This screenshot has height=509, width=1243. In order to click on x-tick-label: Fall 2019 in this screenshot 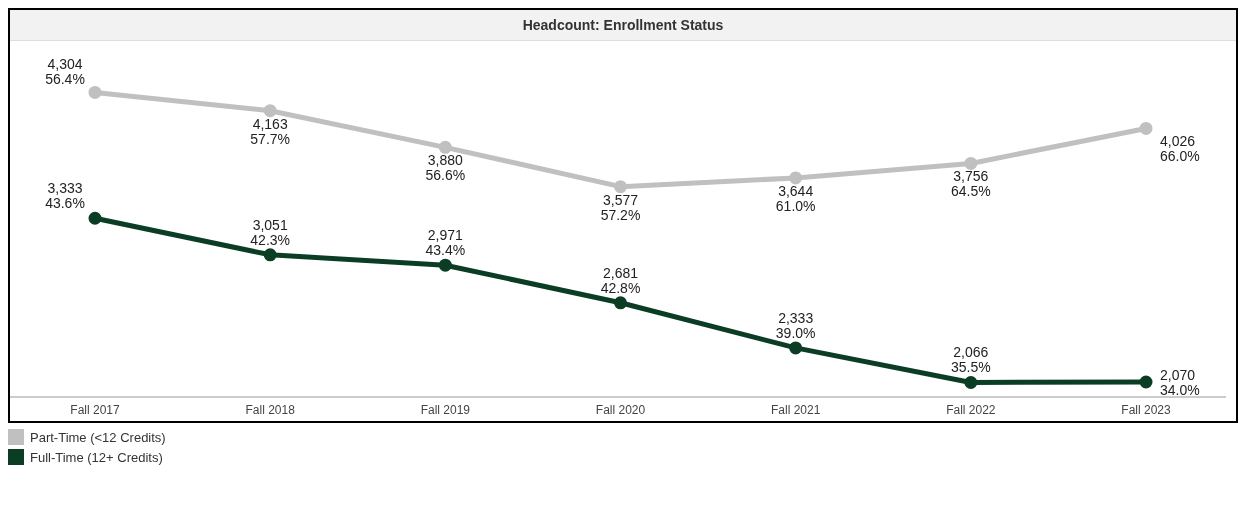, I will do `click(445, 409)`.